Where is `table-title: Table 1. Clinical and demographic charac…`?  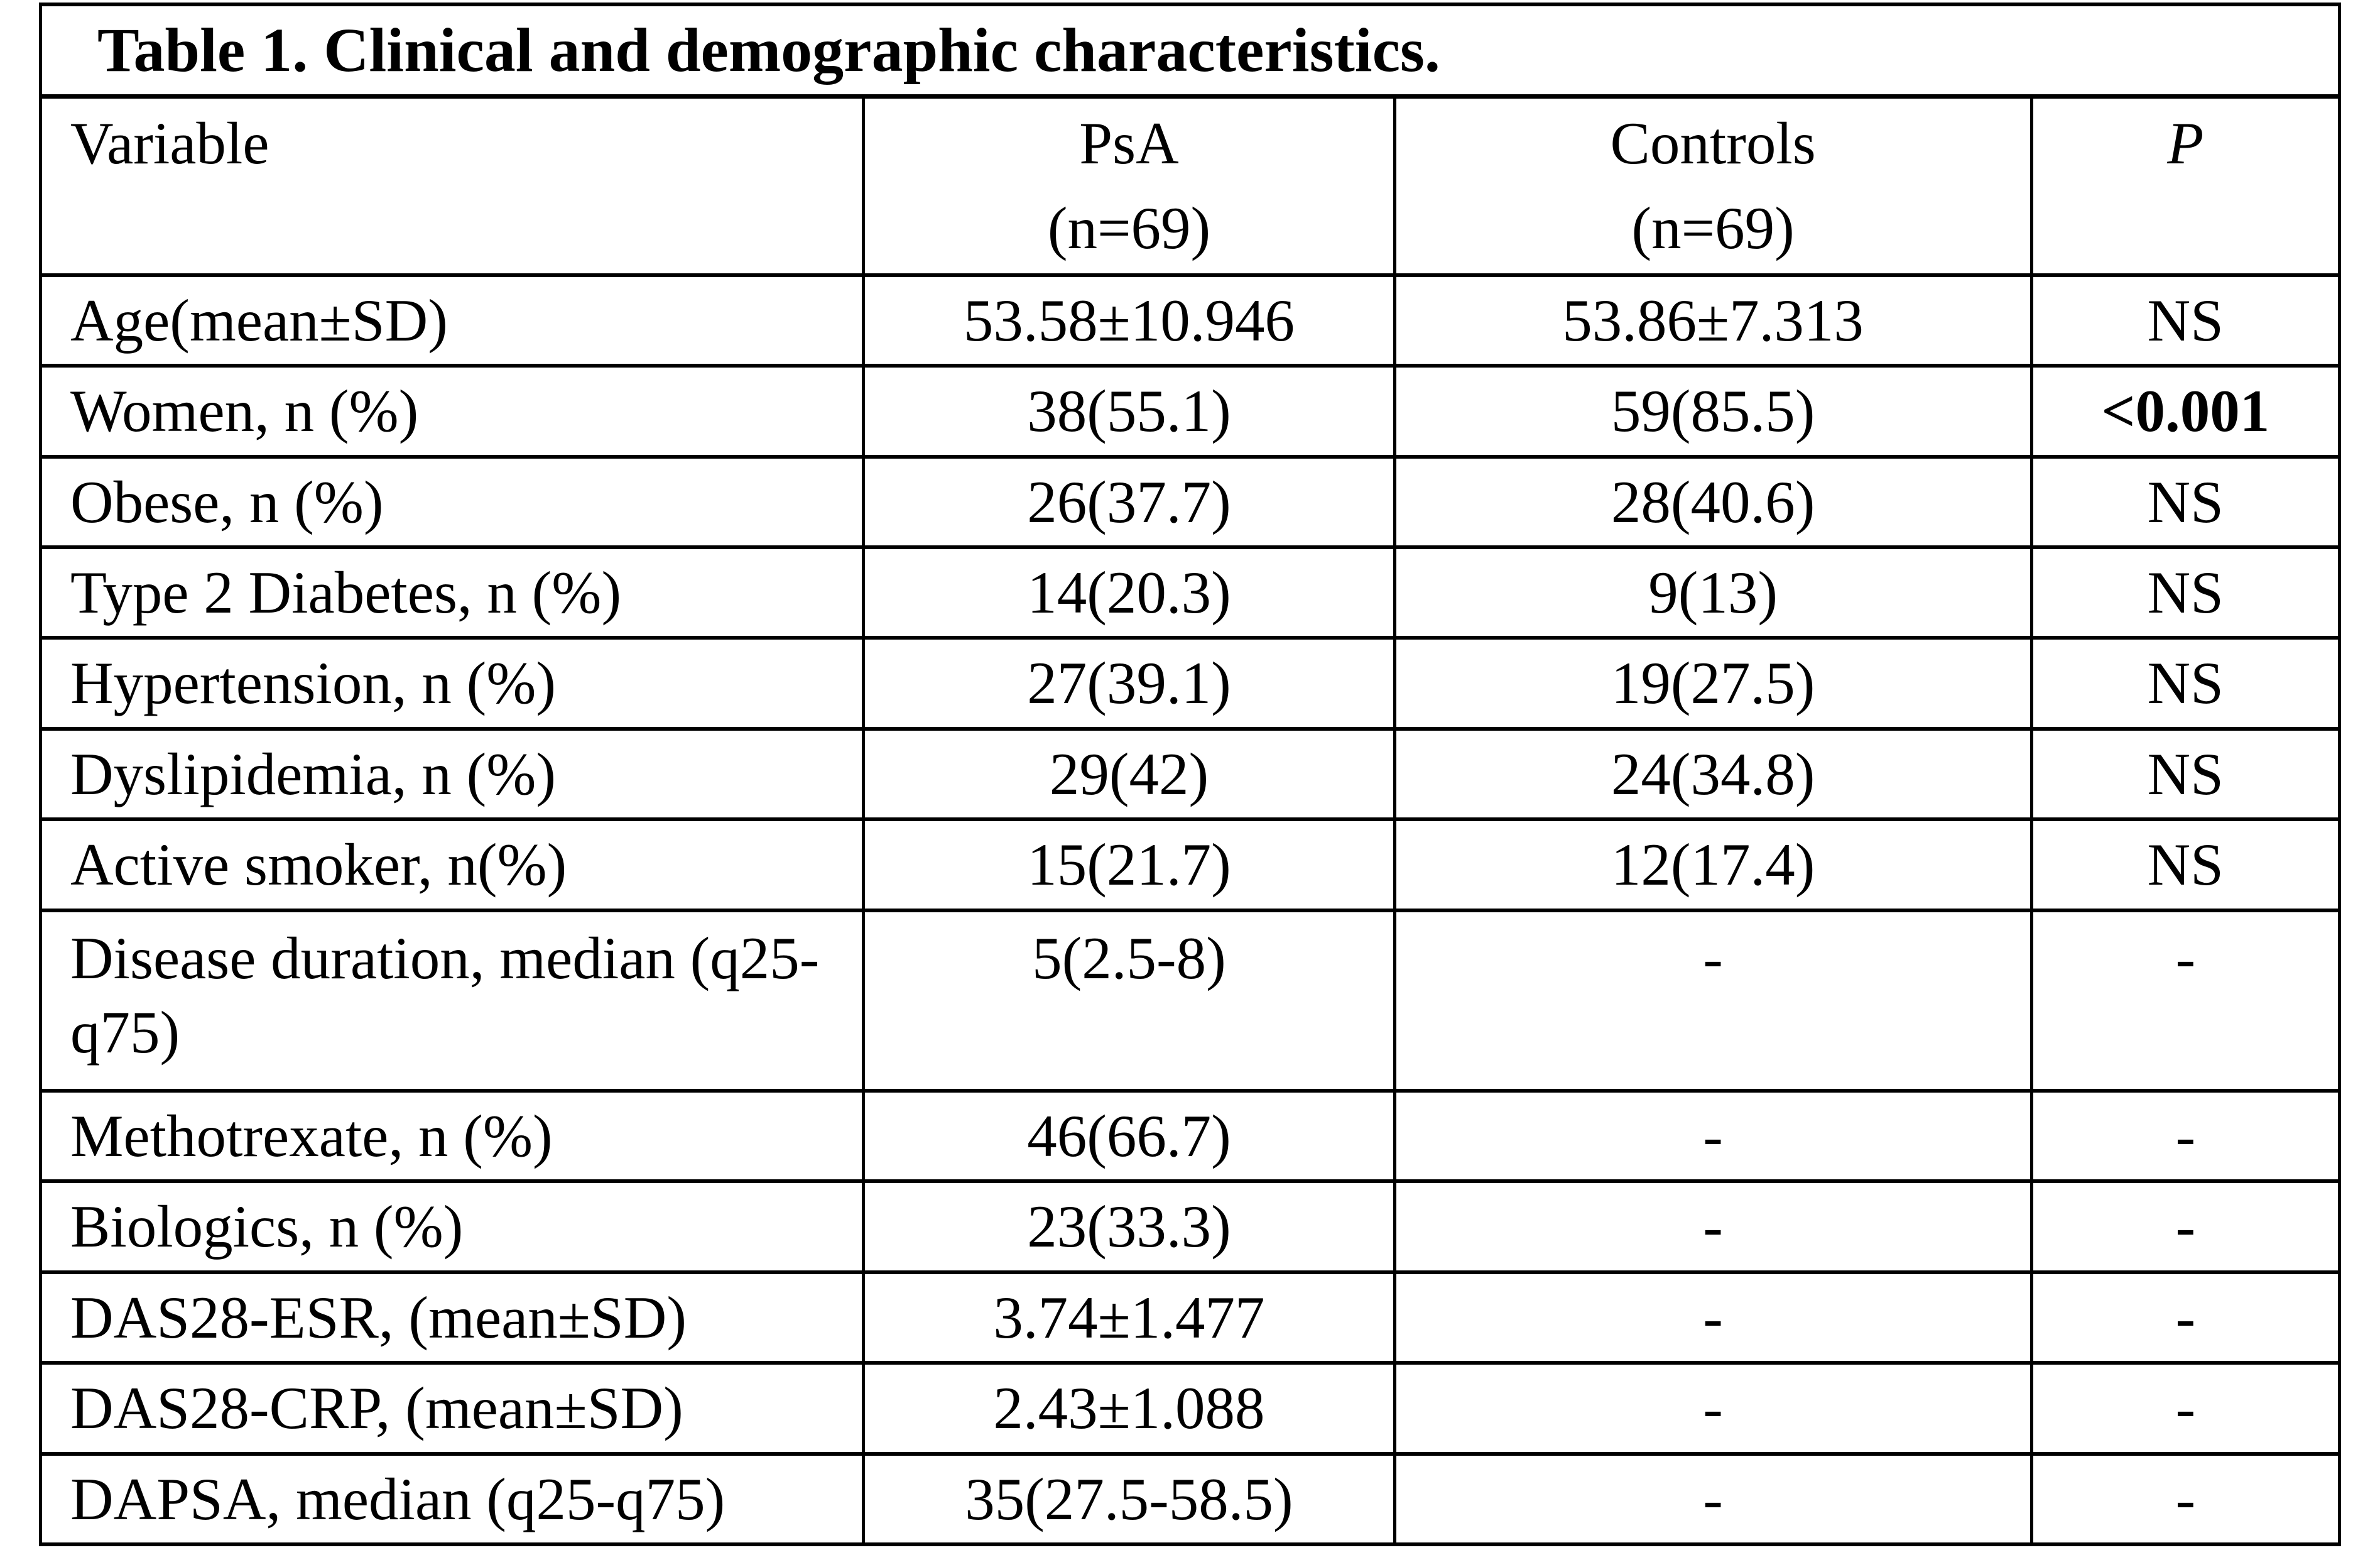 table-title: Table 1. Clinical and demographic charac… is located at coordinates (1190, 51).